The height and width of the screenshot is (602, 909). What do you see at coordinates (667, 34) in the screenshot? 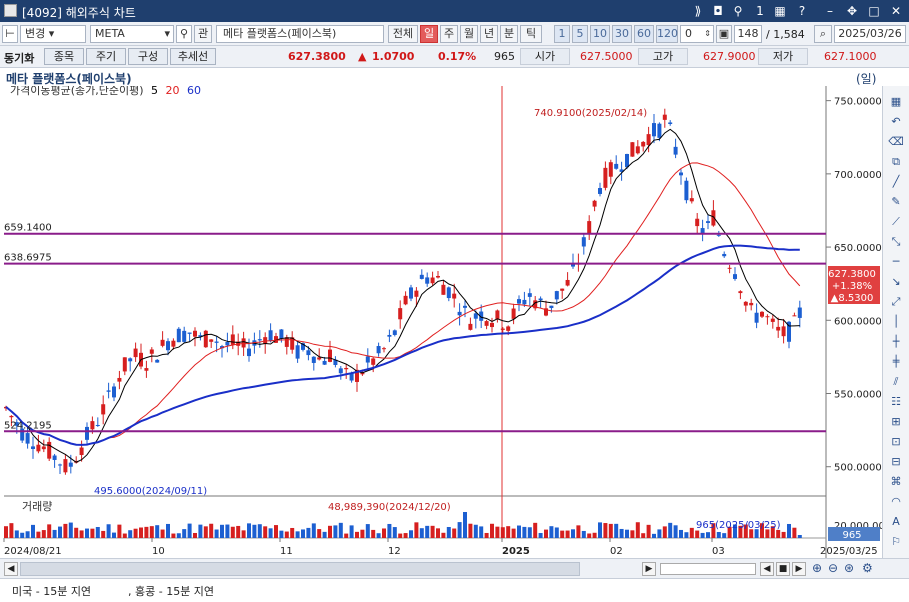
I see `minute-120: 120` at bounding box center [667, 34].